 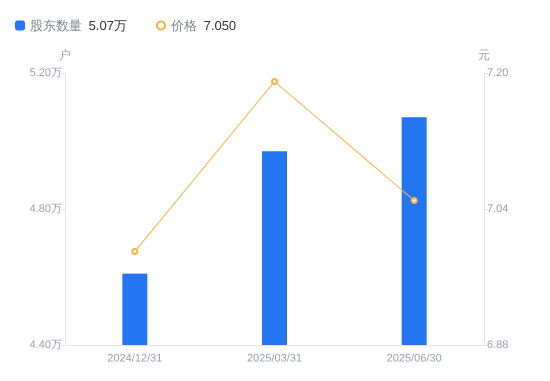 I want to click on y-tick-label: 5.20万, so click(x=46, y=73).